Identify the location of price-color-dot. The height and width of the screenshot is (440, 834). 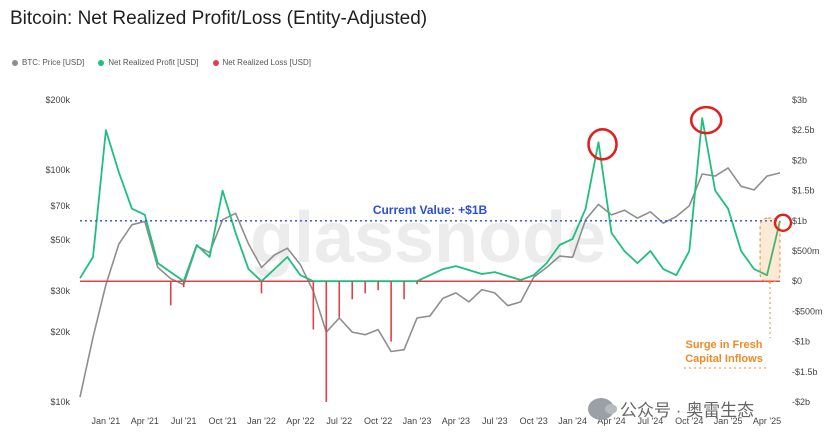
(15, 62).